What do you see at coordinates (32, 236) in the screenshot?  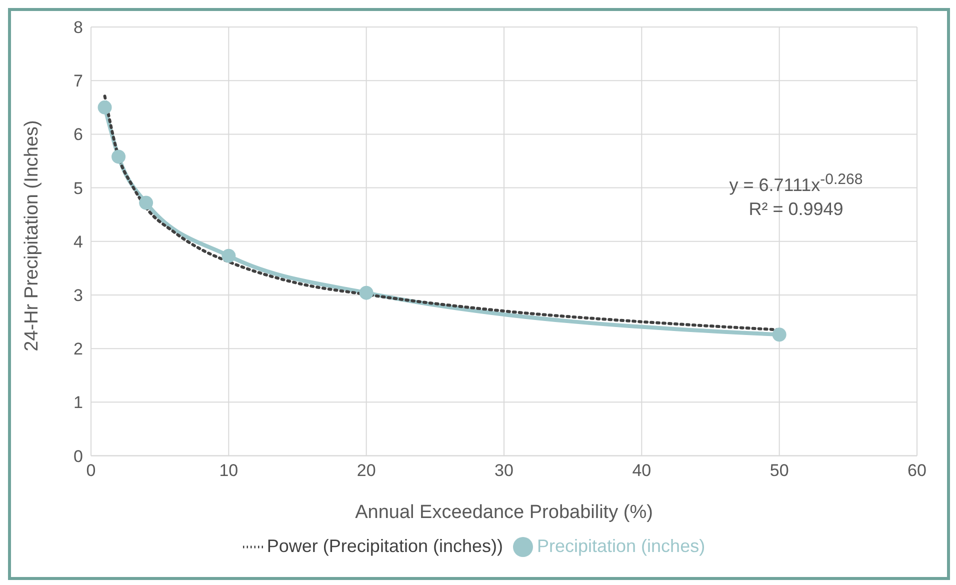 I see `y-axis-title: 24-Hr Precipitation (Inches)` at bounding box center [32, 236].